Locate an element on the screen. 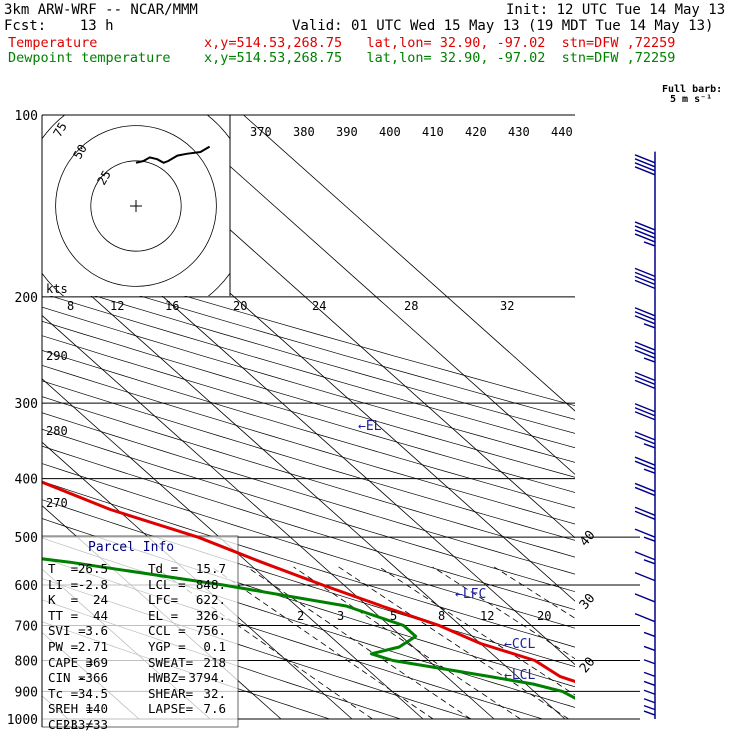 The width and height of the screenshot is (740, 740). pressure-label: 600 is located at coordinates (26, 586).